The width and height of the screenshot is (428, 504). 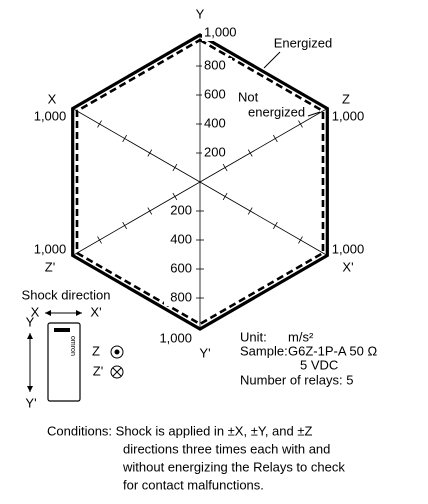 What do you see at coordinates (30, 321) in the screenshot?
I see `shock-label: Y` at bounding box center [30, 321].